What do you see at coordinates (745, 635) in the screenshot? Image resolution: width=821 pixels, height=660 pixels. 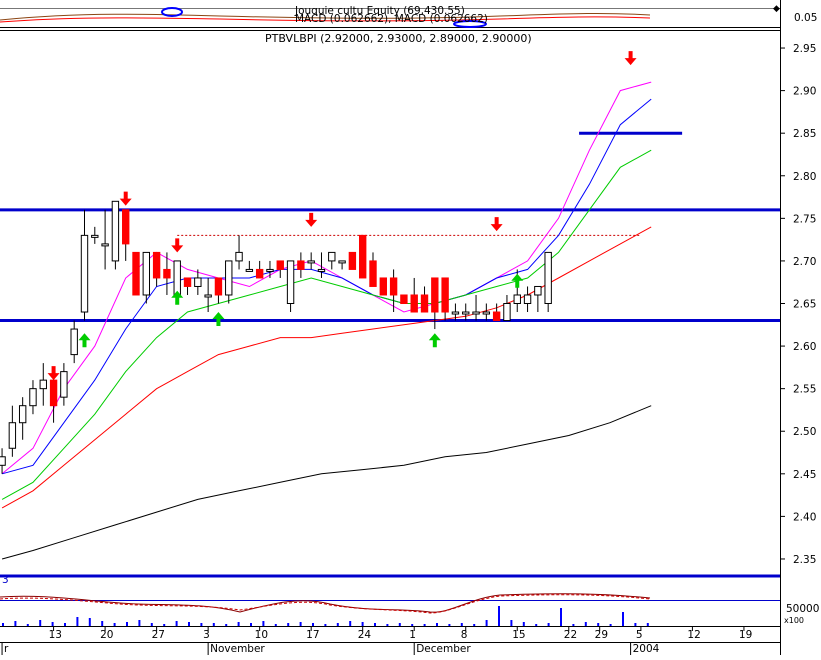 I see `x-day-label: 19` at bounding box center [745, 635].